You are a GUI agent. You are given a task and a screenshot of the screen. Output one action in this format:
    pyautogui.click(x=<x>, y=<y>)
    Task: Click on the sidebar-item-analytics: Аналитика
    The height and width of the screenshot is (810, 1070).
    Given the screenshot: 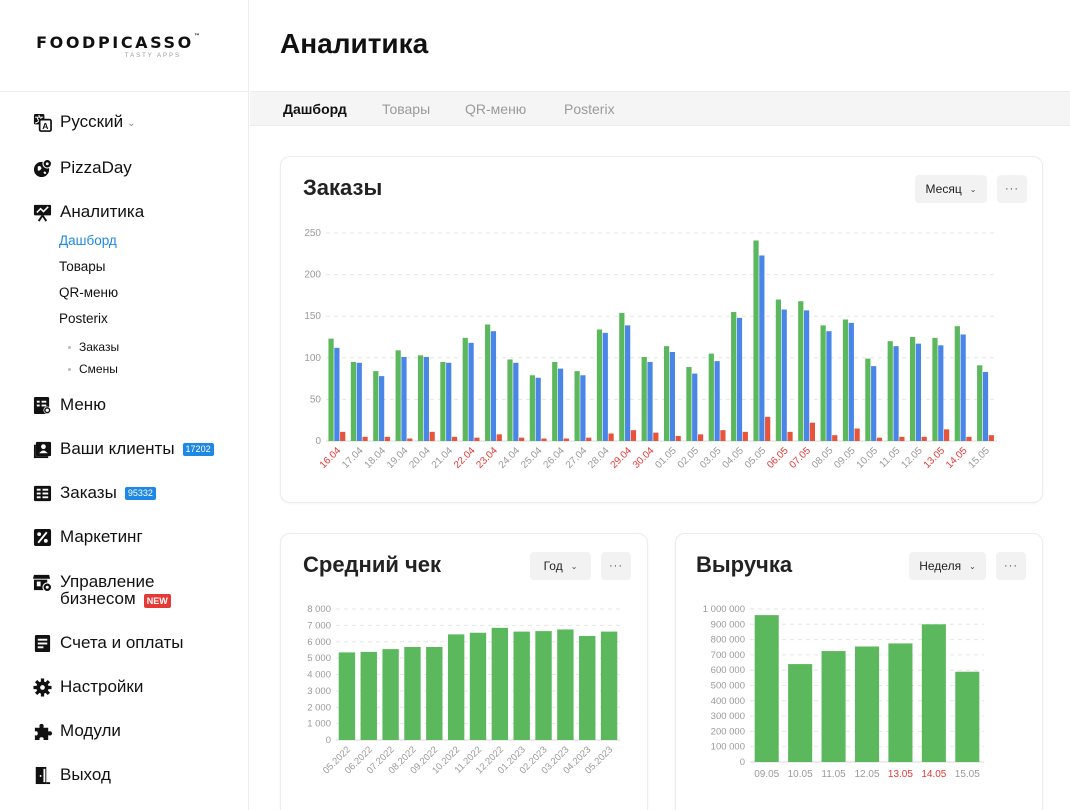 What is the action you would take?
    pyautogui.click(x=88, y=212)
    